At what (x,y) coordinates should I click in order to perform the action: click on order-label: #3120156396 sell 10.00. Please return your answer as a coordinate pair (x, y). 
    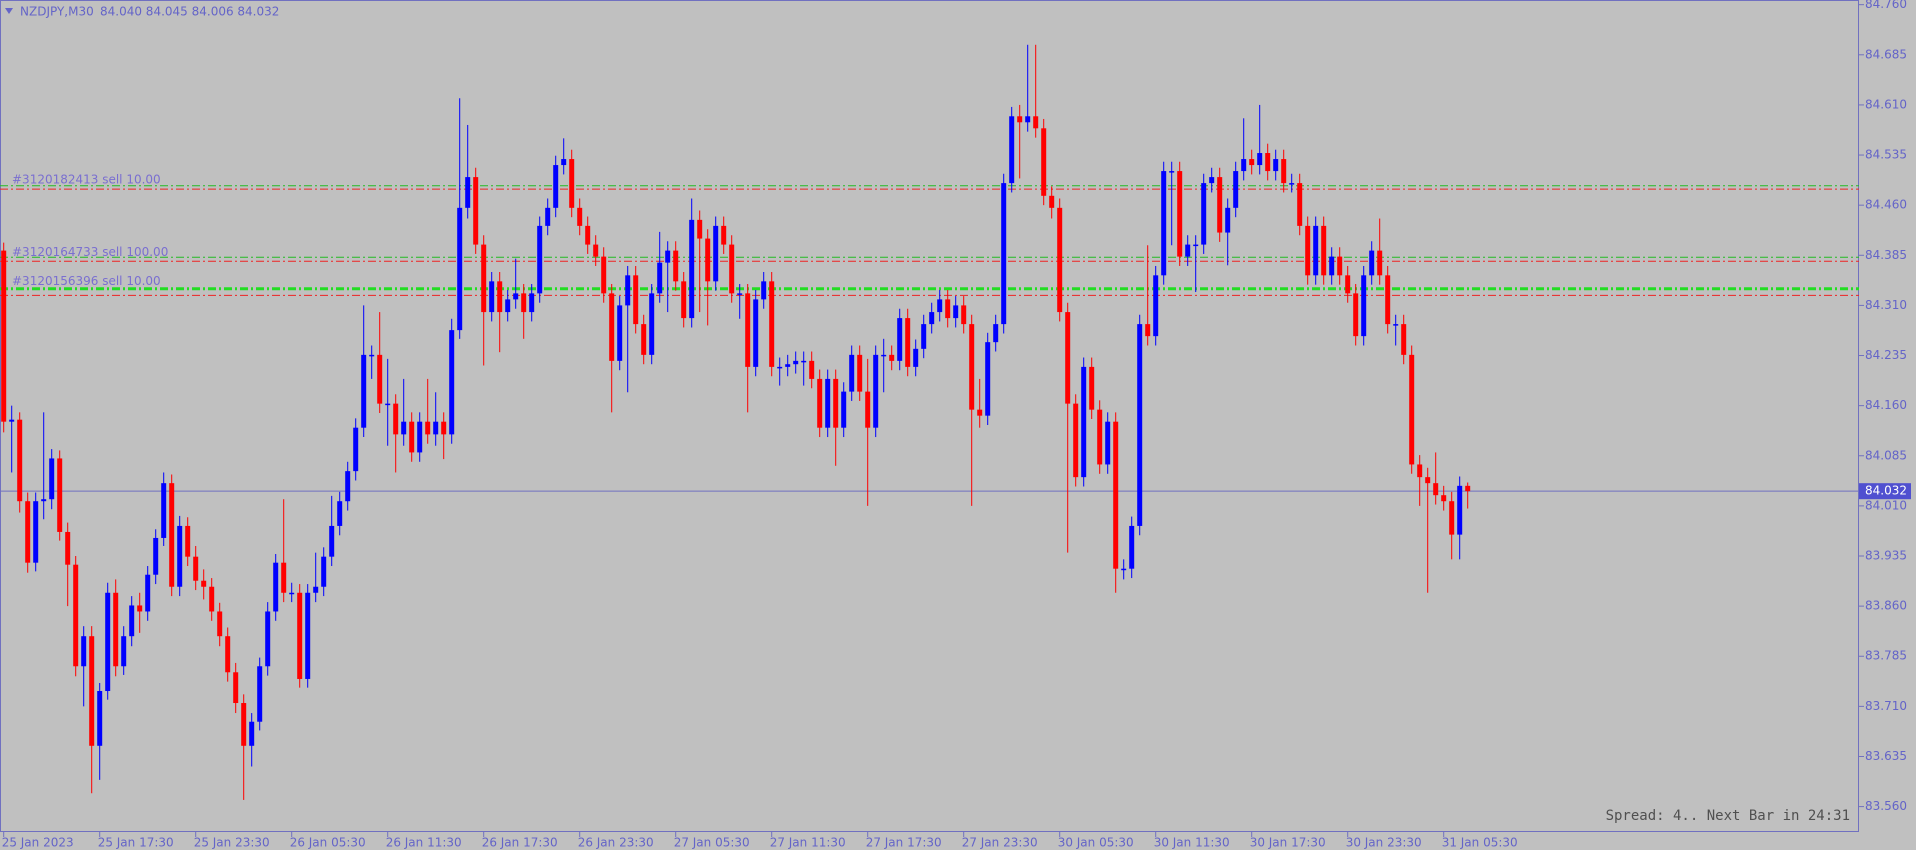
    Looking at the image, I should click on (86, 281).